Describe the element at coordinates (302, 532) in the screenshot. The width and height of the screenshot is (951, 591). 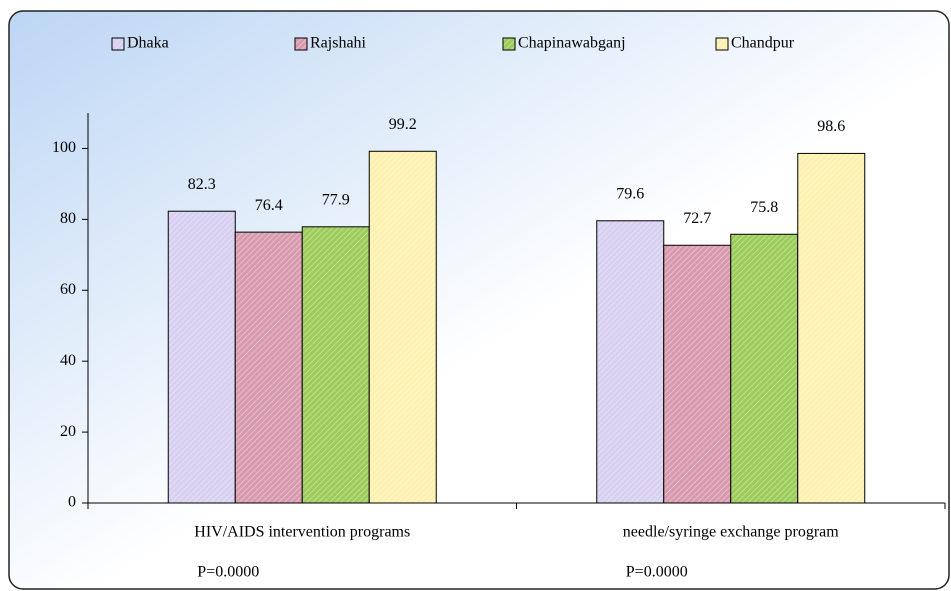
I see `x-tick-label: HIV/AIDS intervention programs` at that location.